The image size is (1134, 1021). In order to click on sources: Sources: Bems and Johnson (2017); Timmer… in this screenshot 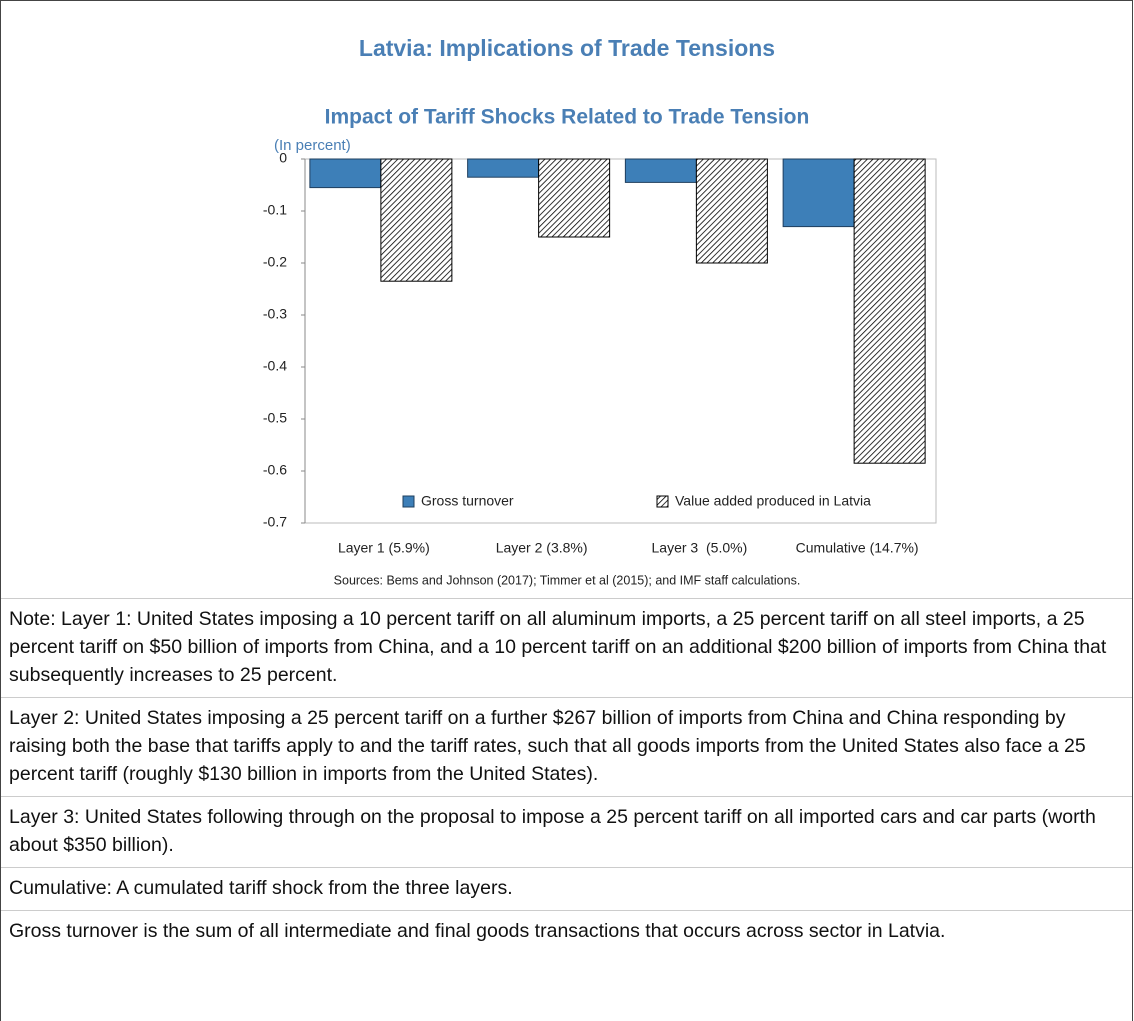, I will do `click(567, 580)`.